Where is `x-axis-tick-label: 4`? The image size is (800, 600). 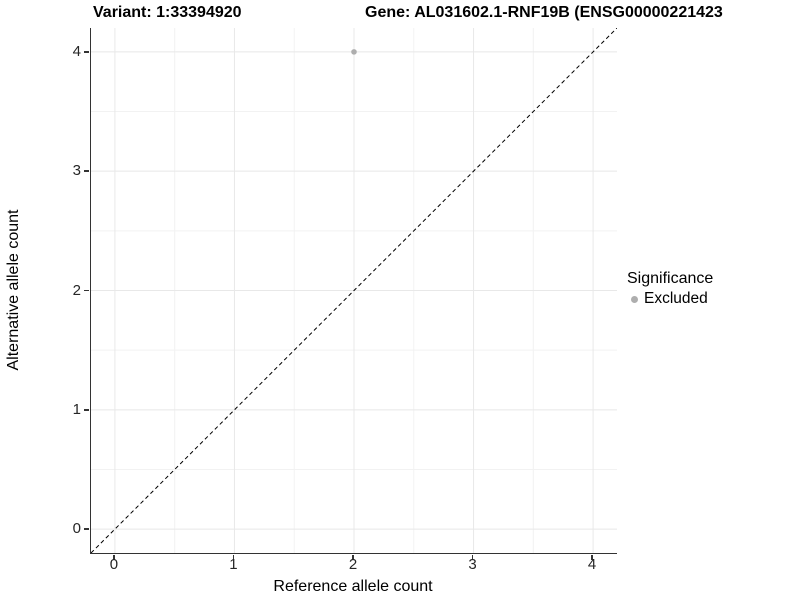
x-axis-tick-label: 4 is located at coordinates (592, 564).